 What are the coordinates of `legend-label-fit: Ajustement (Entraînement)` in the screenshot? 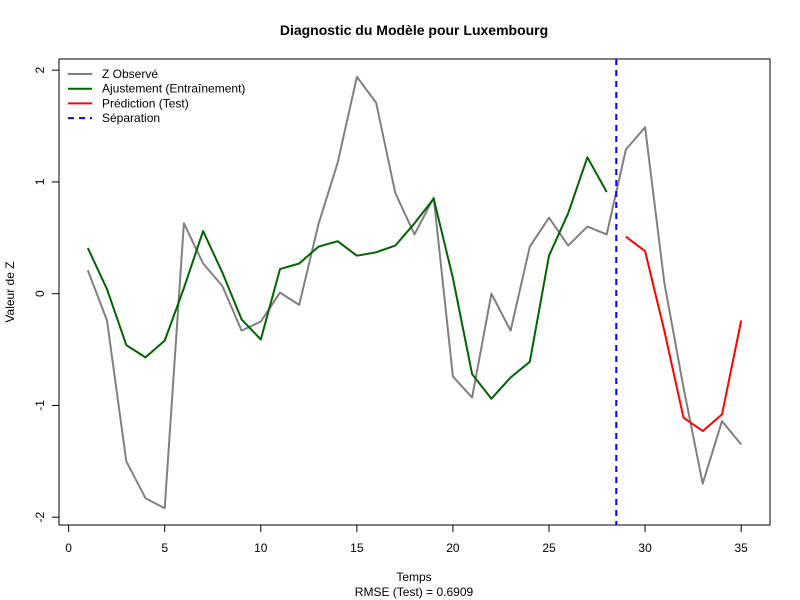 It's located at (173, 89).